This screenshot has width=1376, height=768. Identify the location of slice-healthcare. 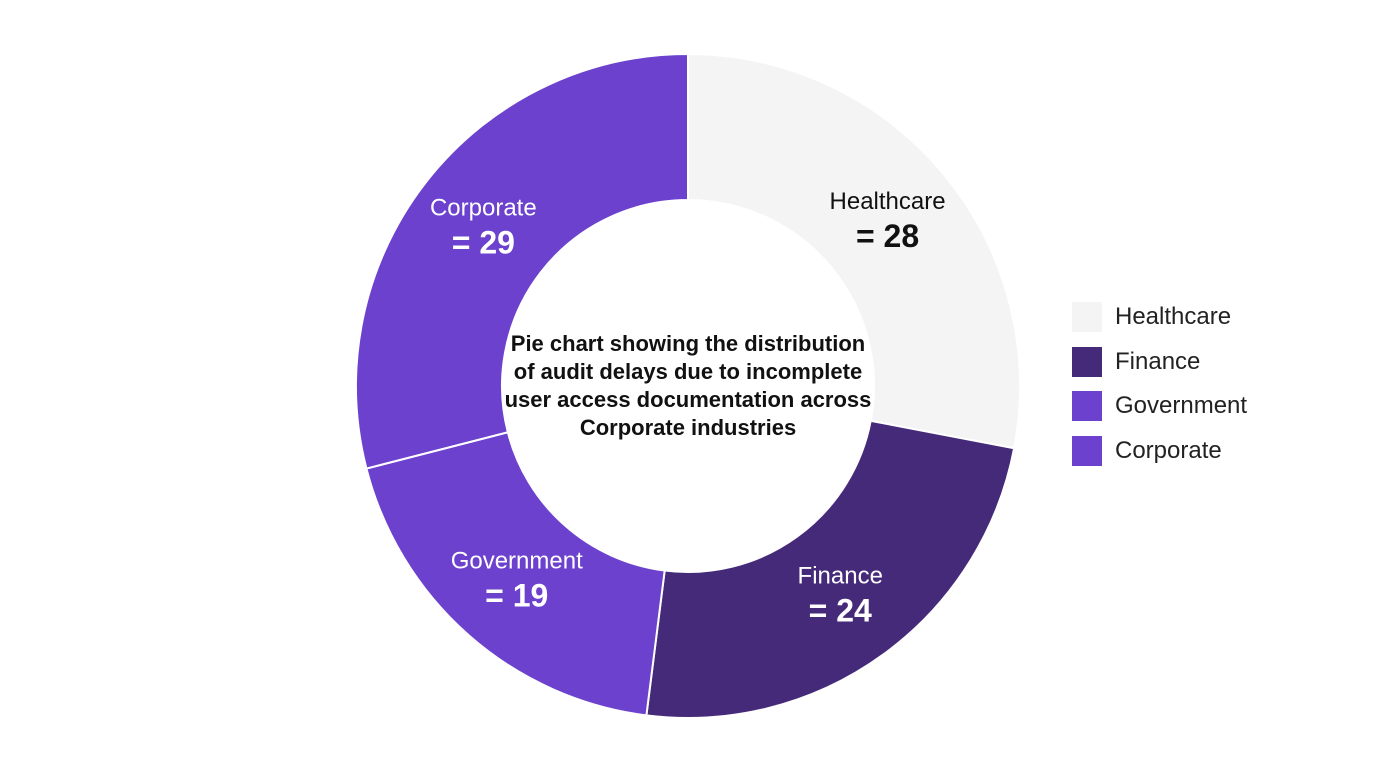
(854, 251).